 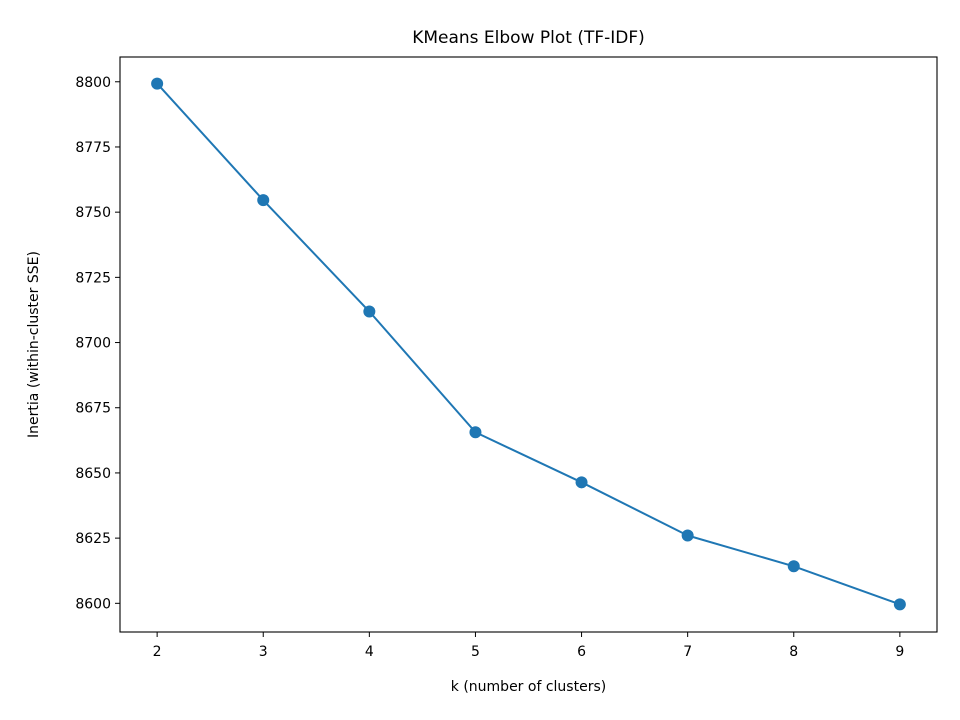 I want to click on x-tick-label: 7, so click(x=687, y=652).